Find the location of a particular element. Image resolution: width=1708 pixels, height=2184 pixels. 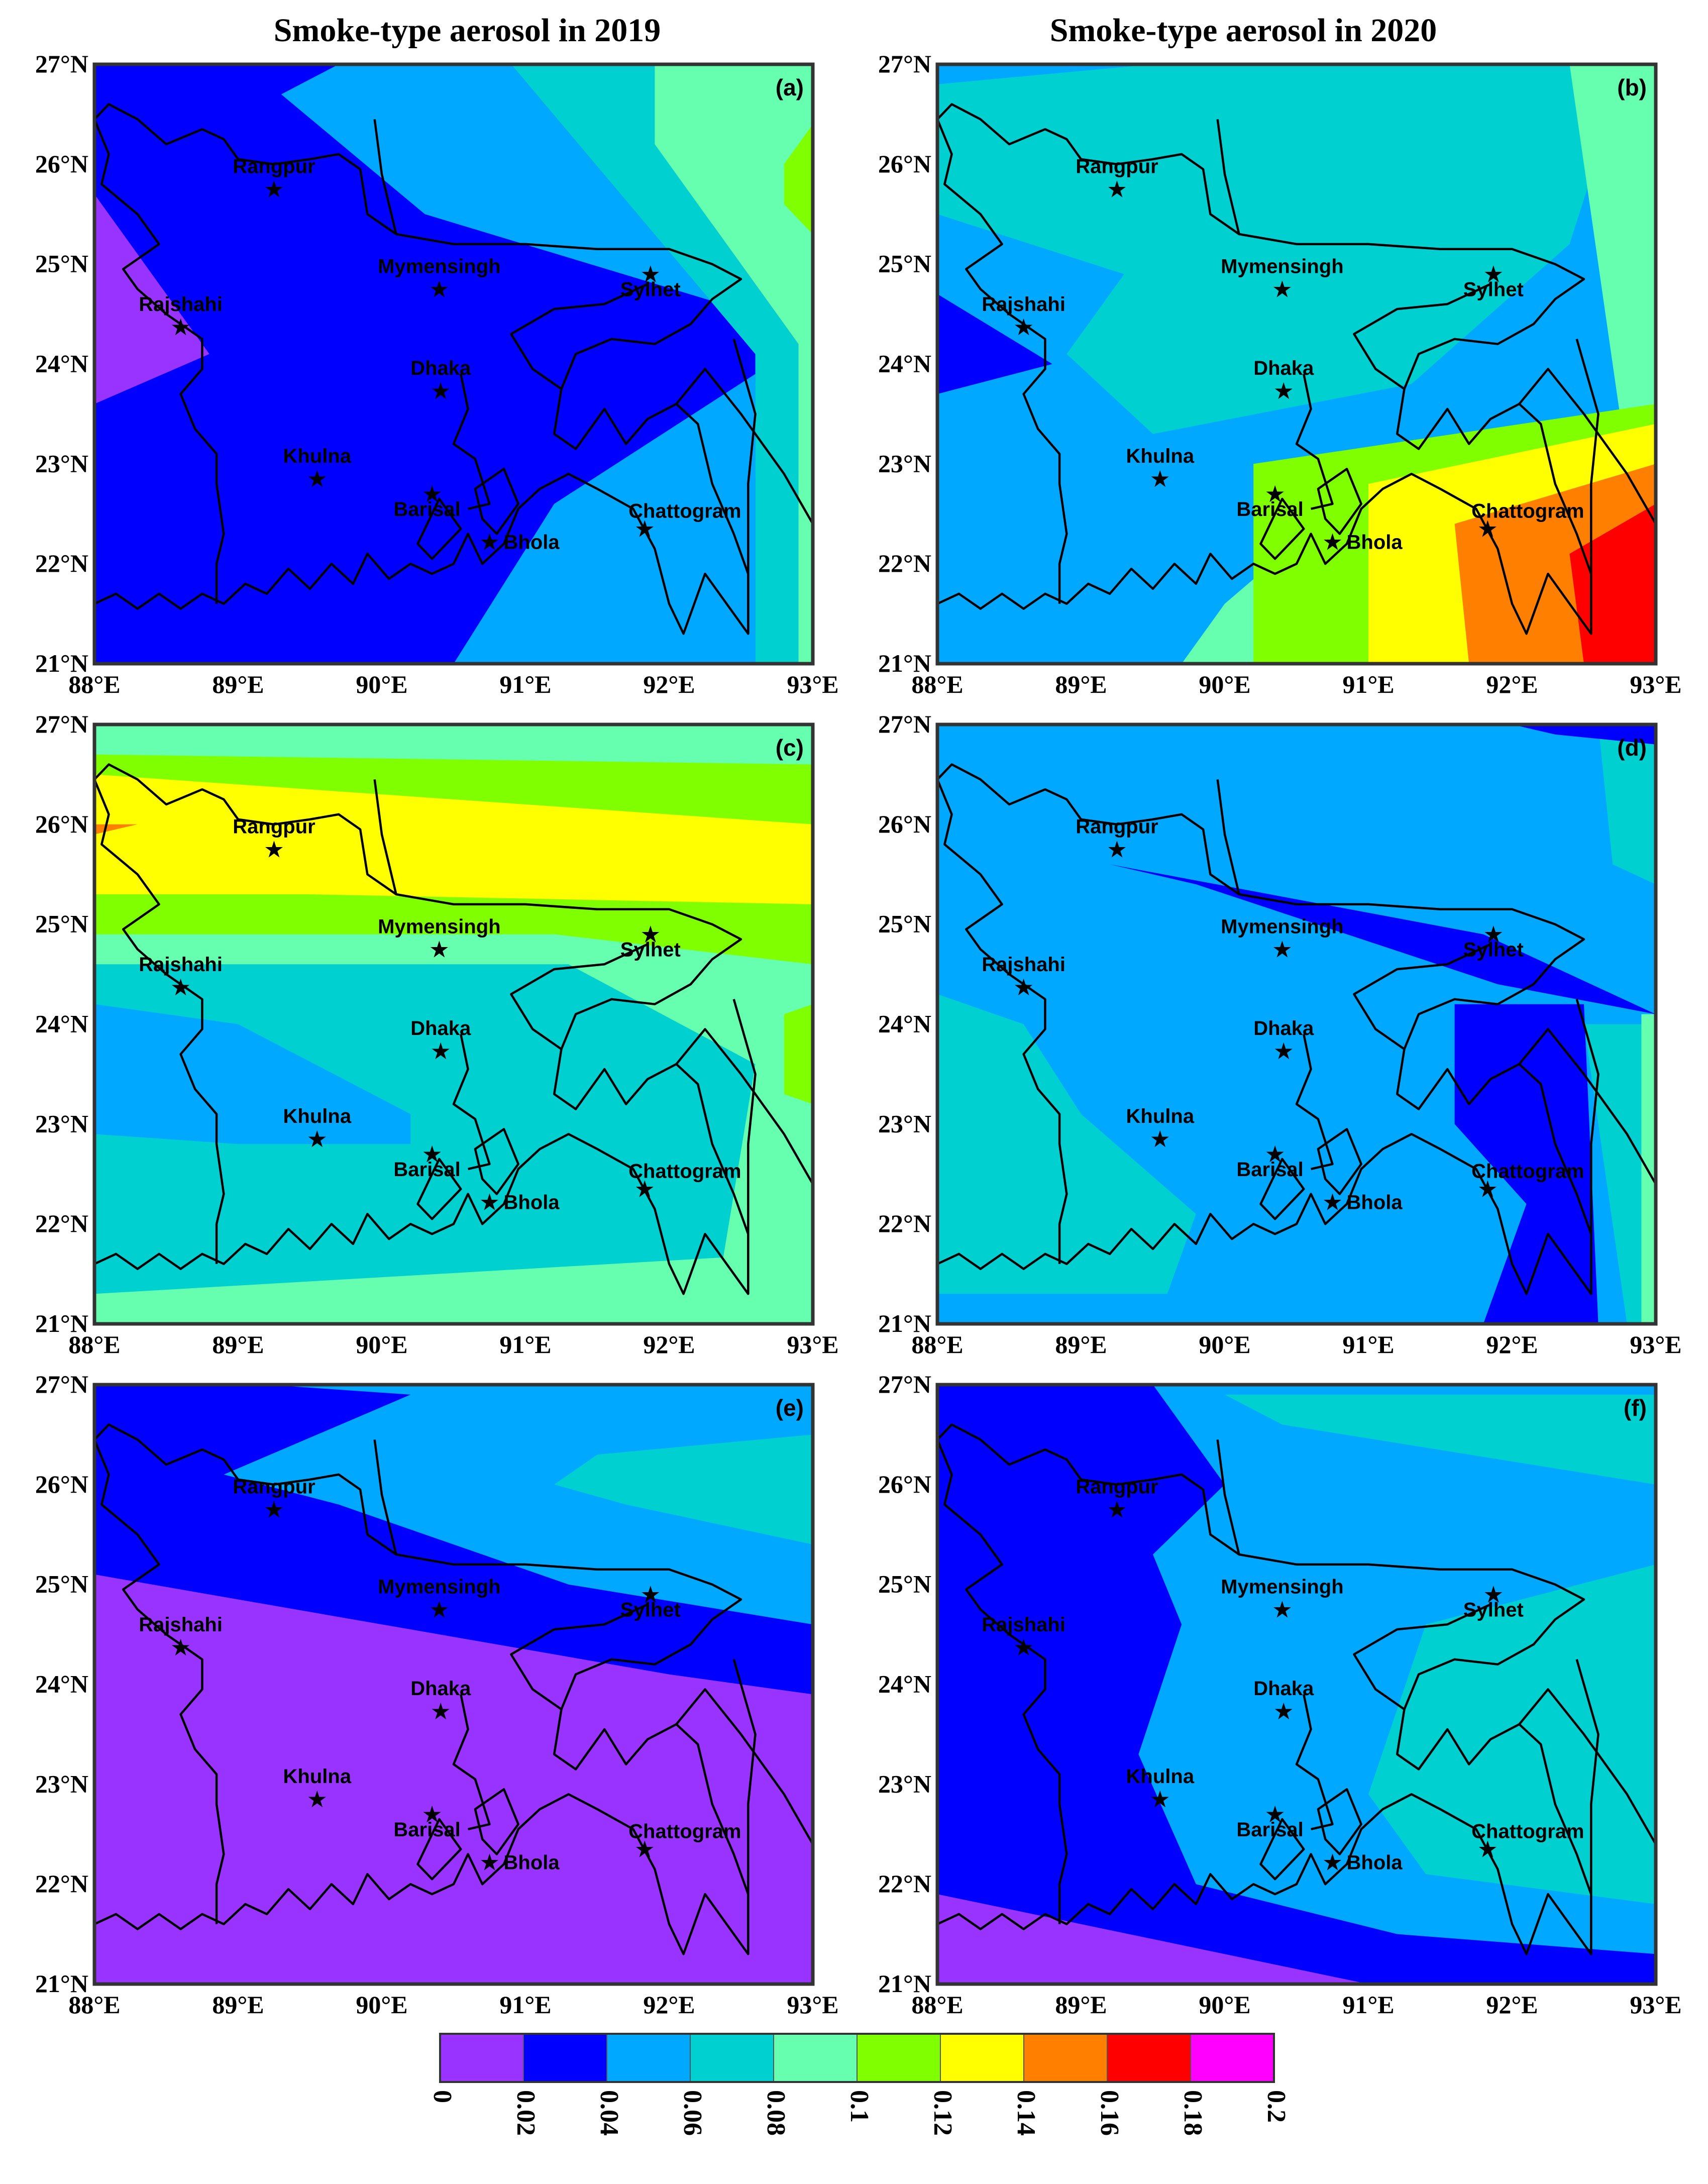

panel-frame is located at coordinates (453, 1684).